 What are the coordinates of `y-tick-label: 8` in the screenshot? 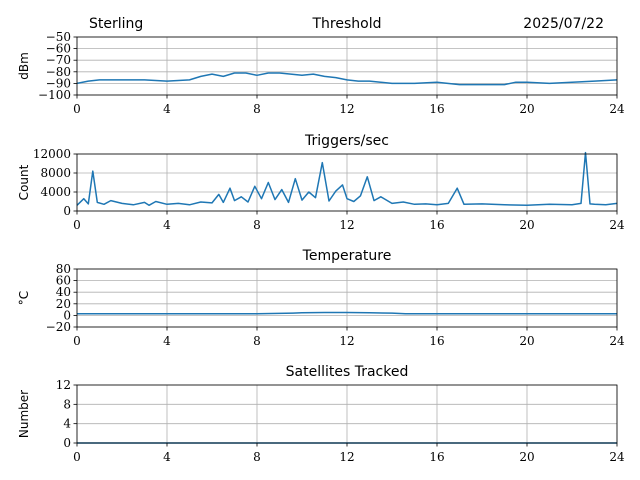 It's located at (67, 404).